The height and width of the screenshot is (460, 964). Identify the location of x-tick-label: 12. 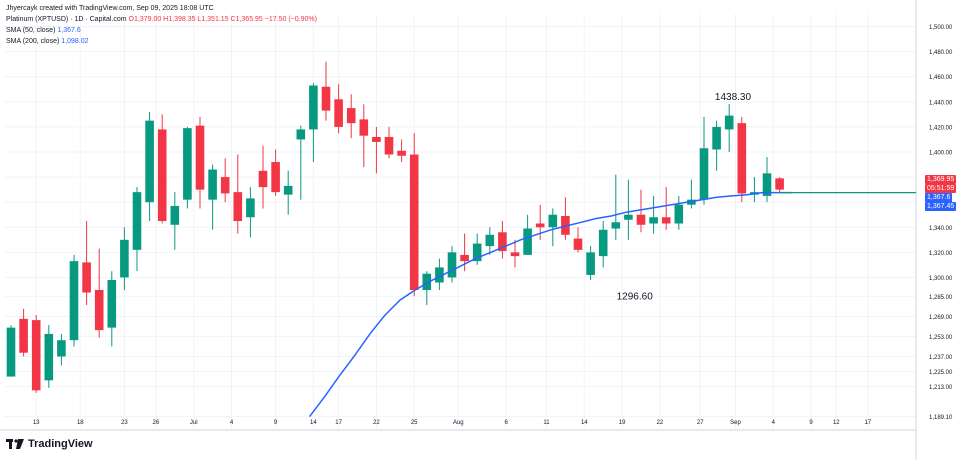
(836, 423).